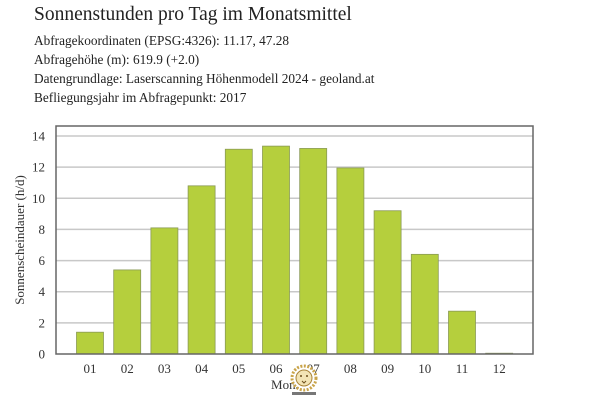 The height and width of the screenshot is (400, 607). I want to click on x-tick-label: 12, so click(499, 368).